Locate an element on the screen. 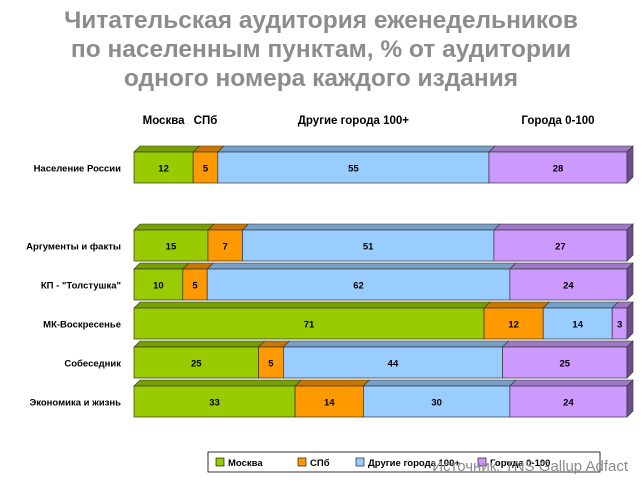  chart-title-line-3: одного номера каждого издания is located at coordinates (321, 78).